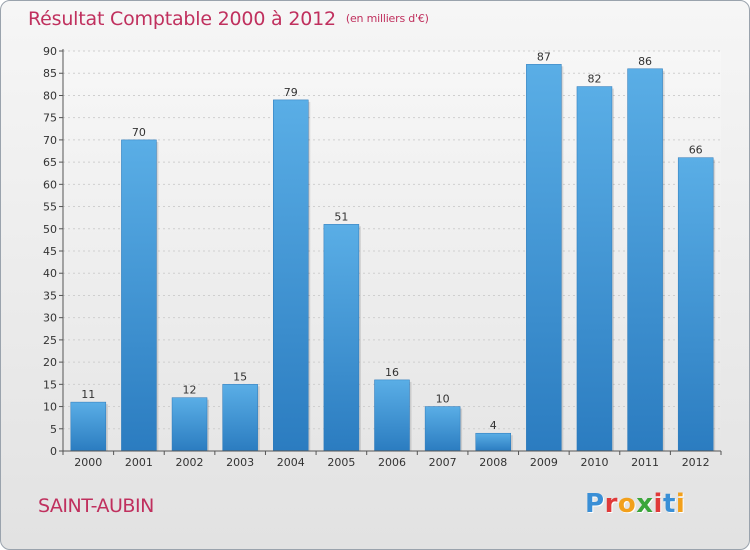 The height and width of the screenshot is (550, 750). Describe the element at coordinates (645, 462) in the screenshot. I see `x-tick-label: 2011` at that location.